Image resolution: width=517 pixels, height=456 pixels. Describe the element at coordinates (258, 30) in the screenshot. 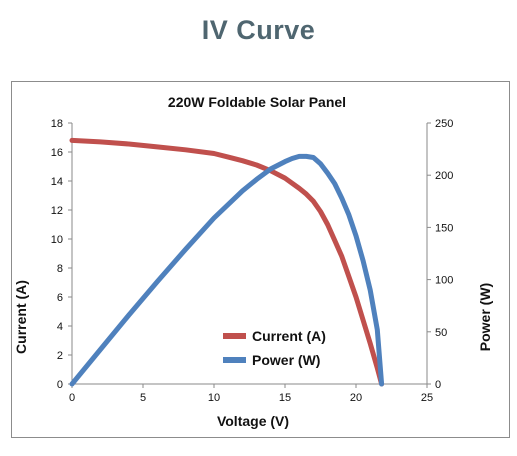

I see `page-title: IV Curve` at that location.